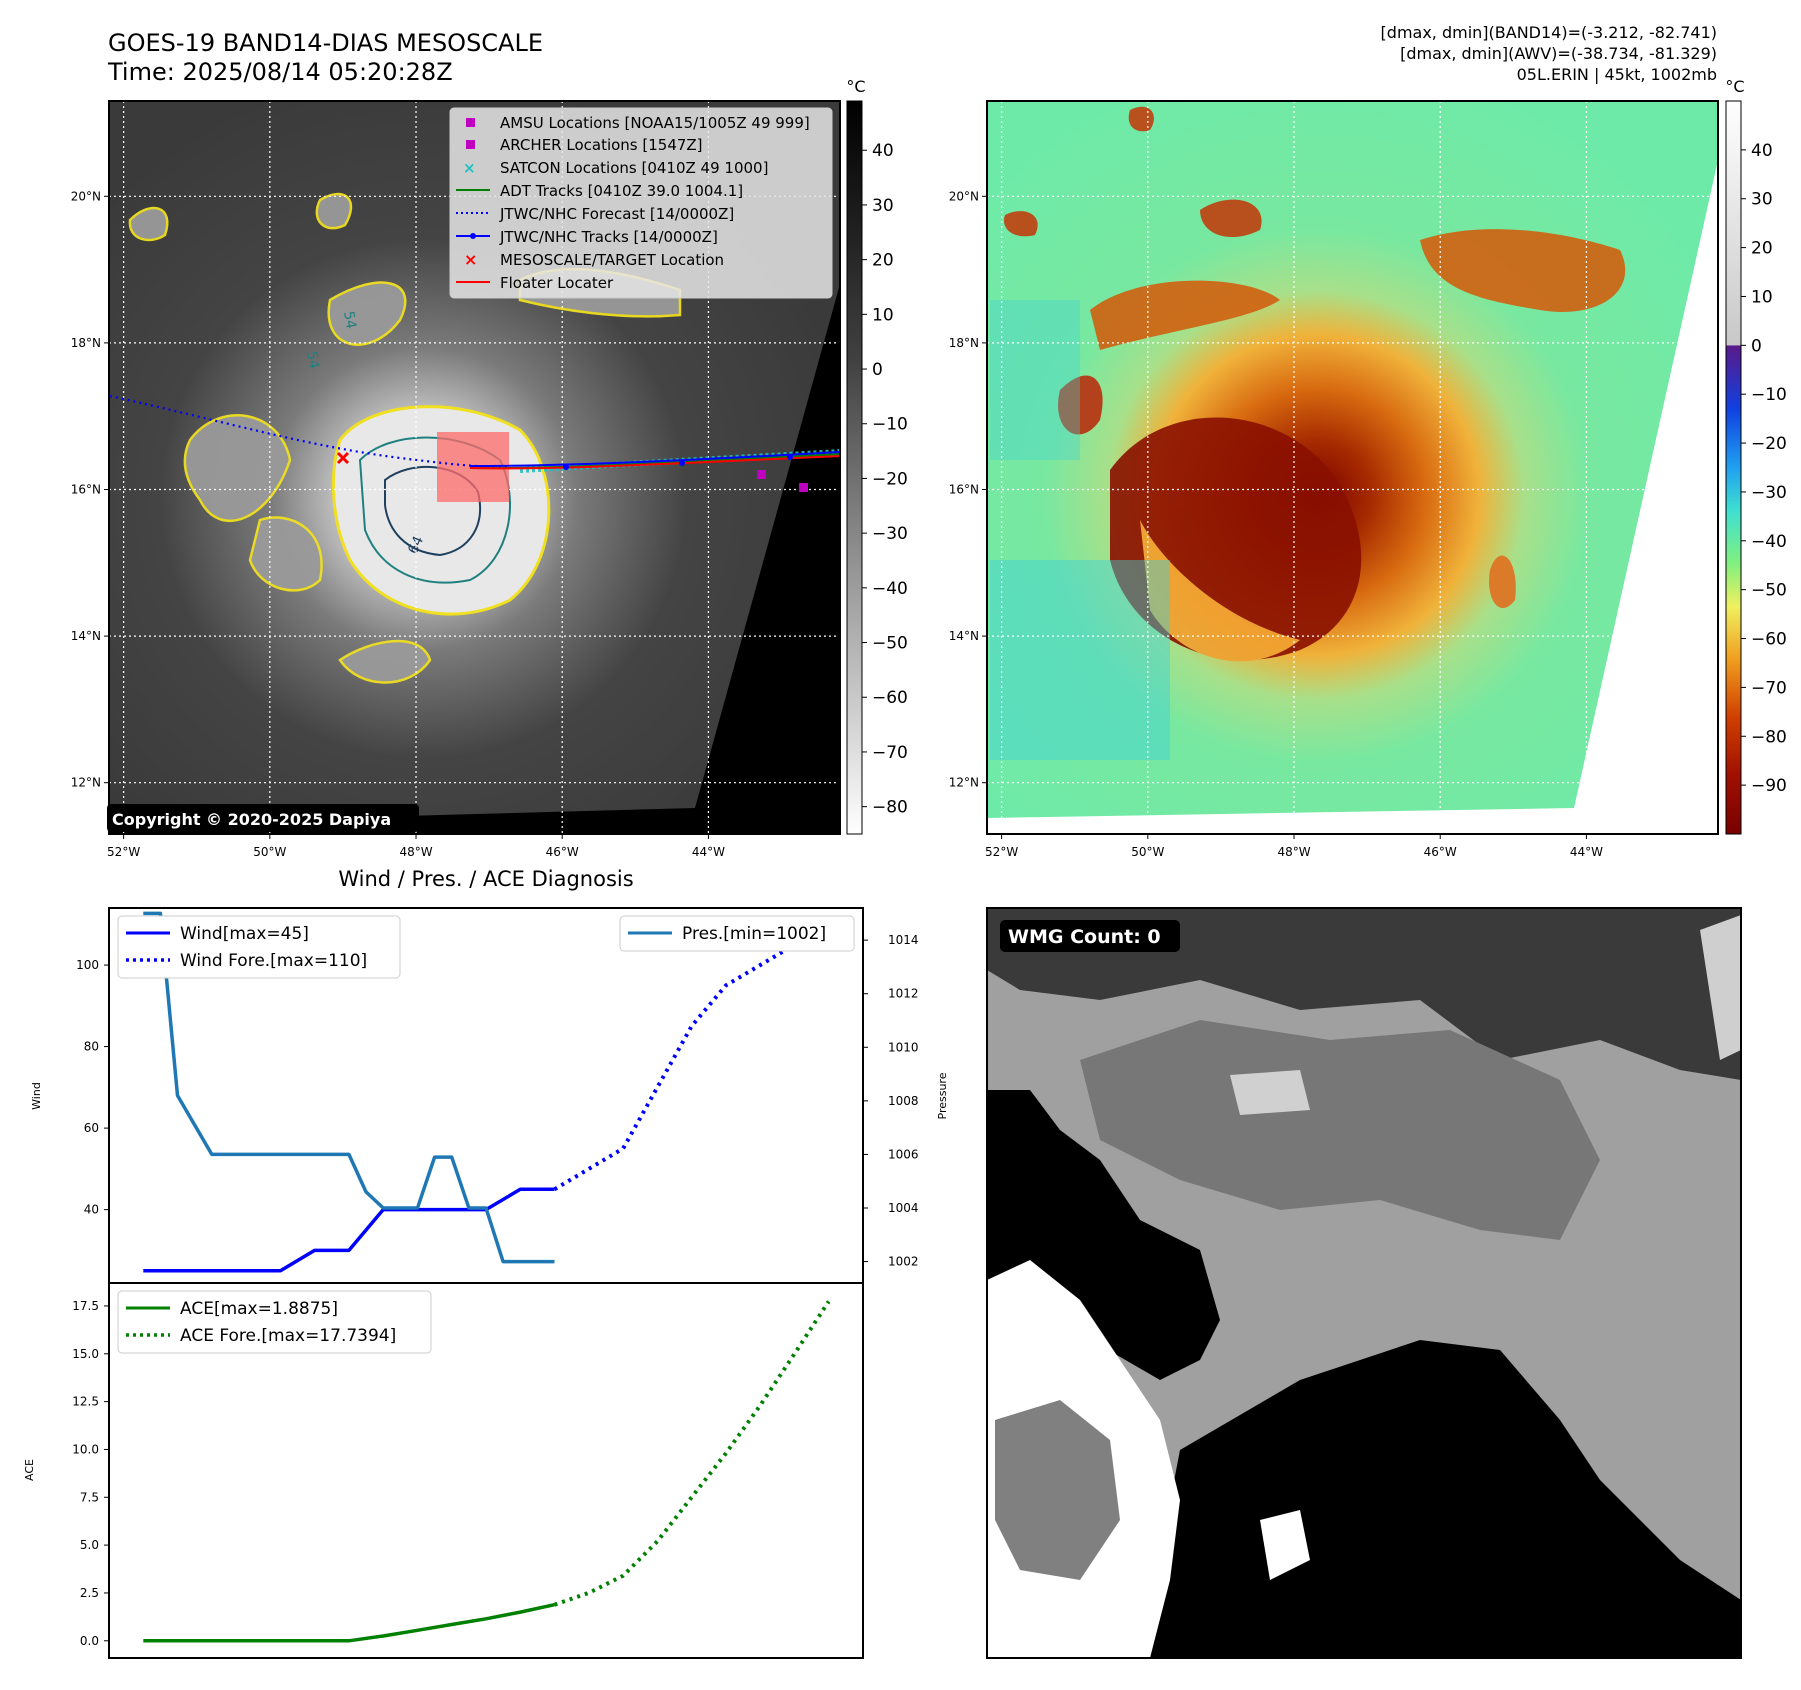  What do you see at coordinates (1270, 1092) in the screenshot?
I see `wmg-light-patch` at bounding box center [1270, 1092].